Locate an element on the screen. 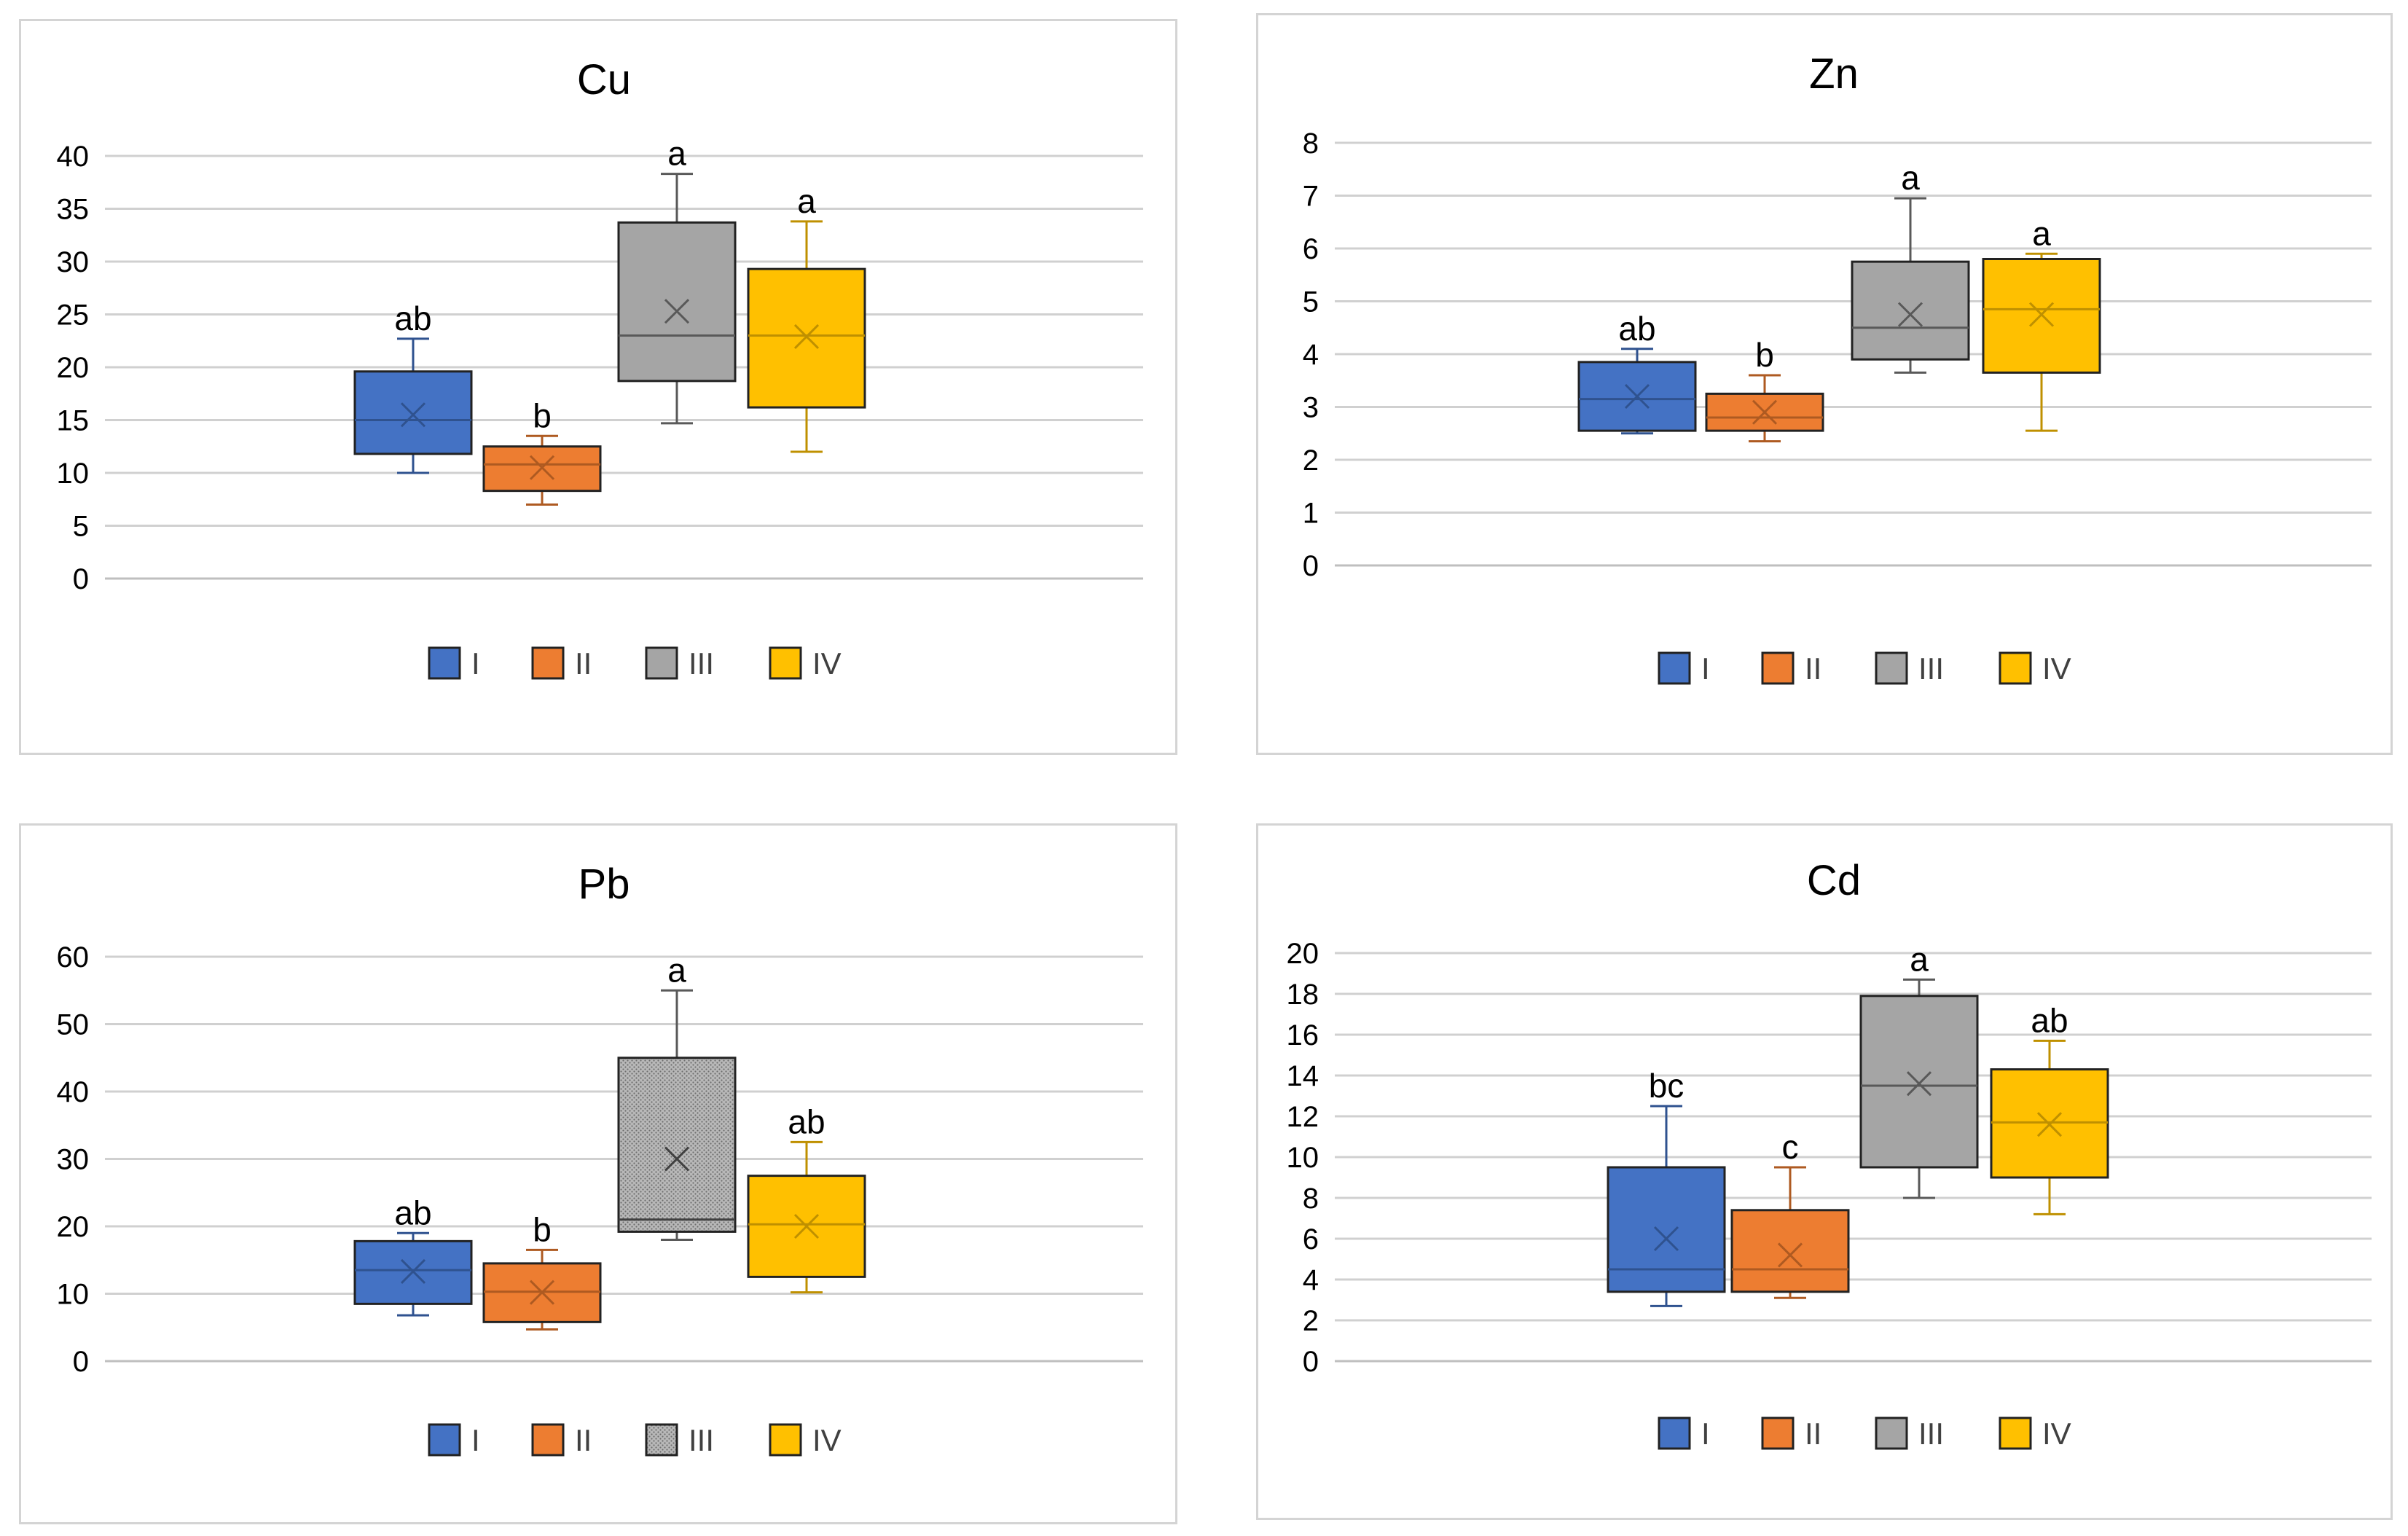 This screenshot has width=2408, height=1536. significance-label: c is located at coordinates (1790, 1147).